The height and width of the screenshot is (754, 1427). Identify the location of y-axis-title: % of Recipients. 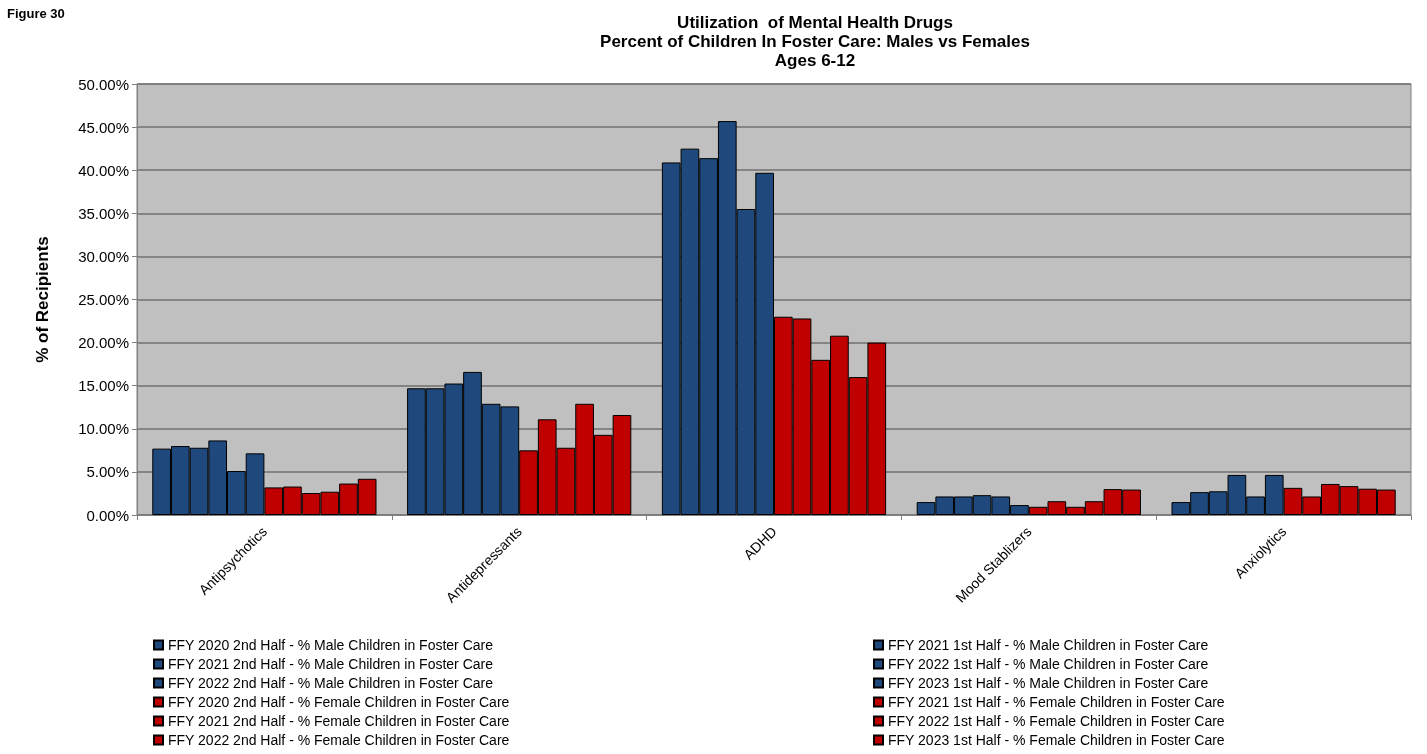
(42, 299).